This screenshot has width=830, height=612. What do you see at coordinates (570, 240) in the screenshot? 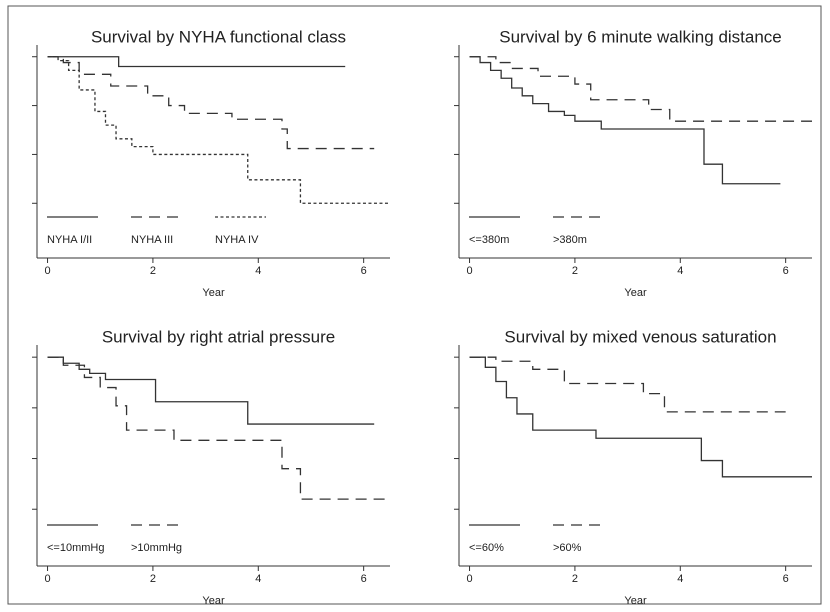
I see `legend-label: >380m` at bounding box center [570, 240].